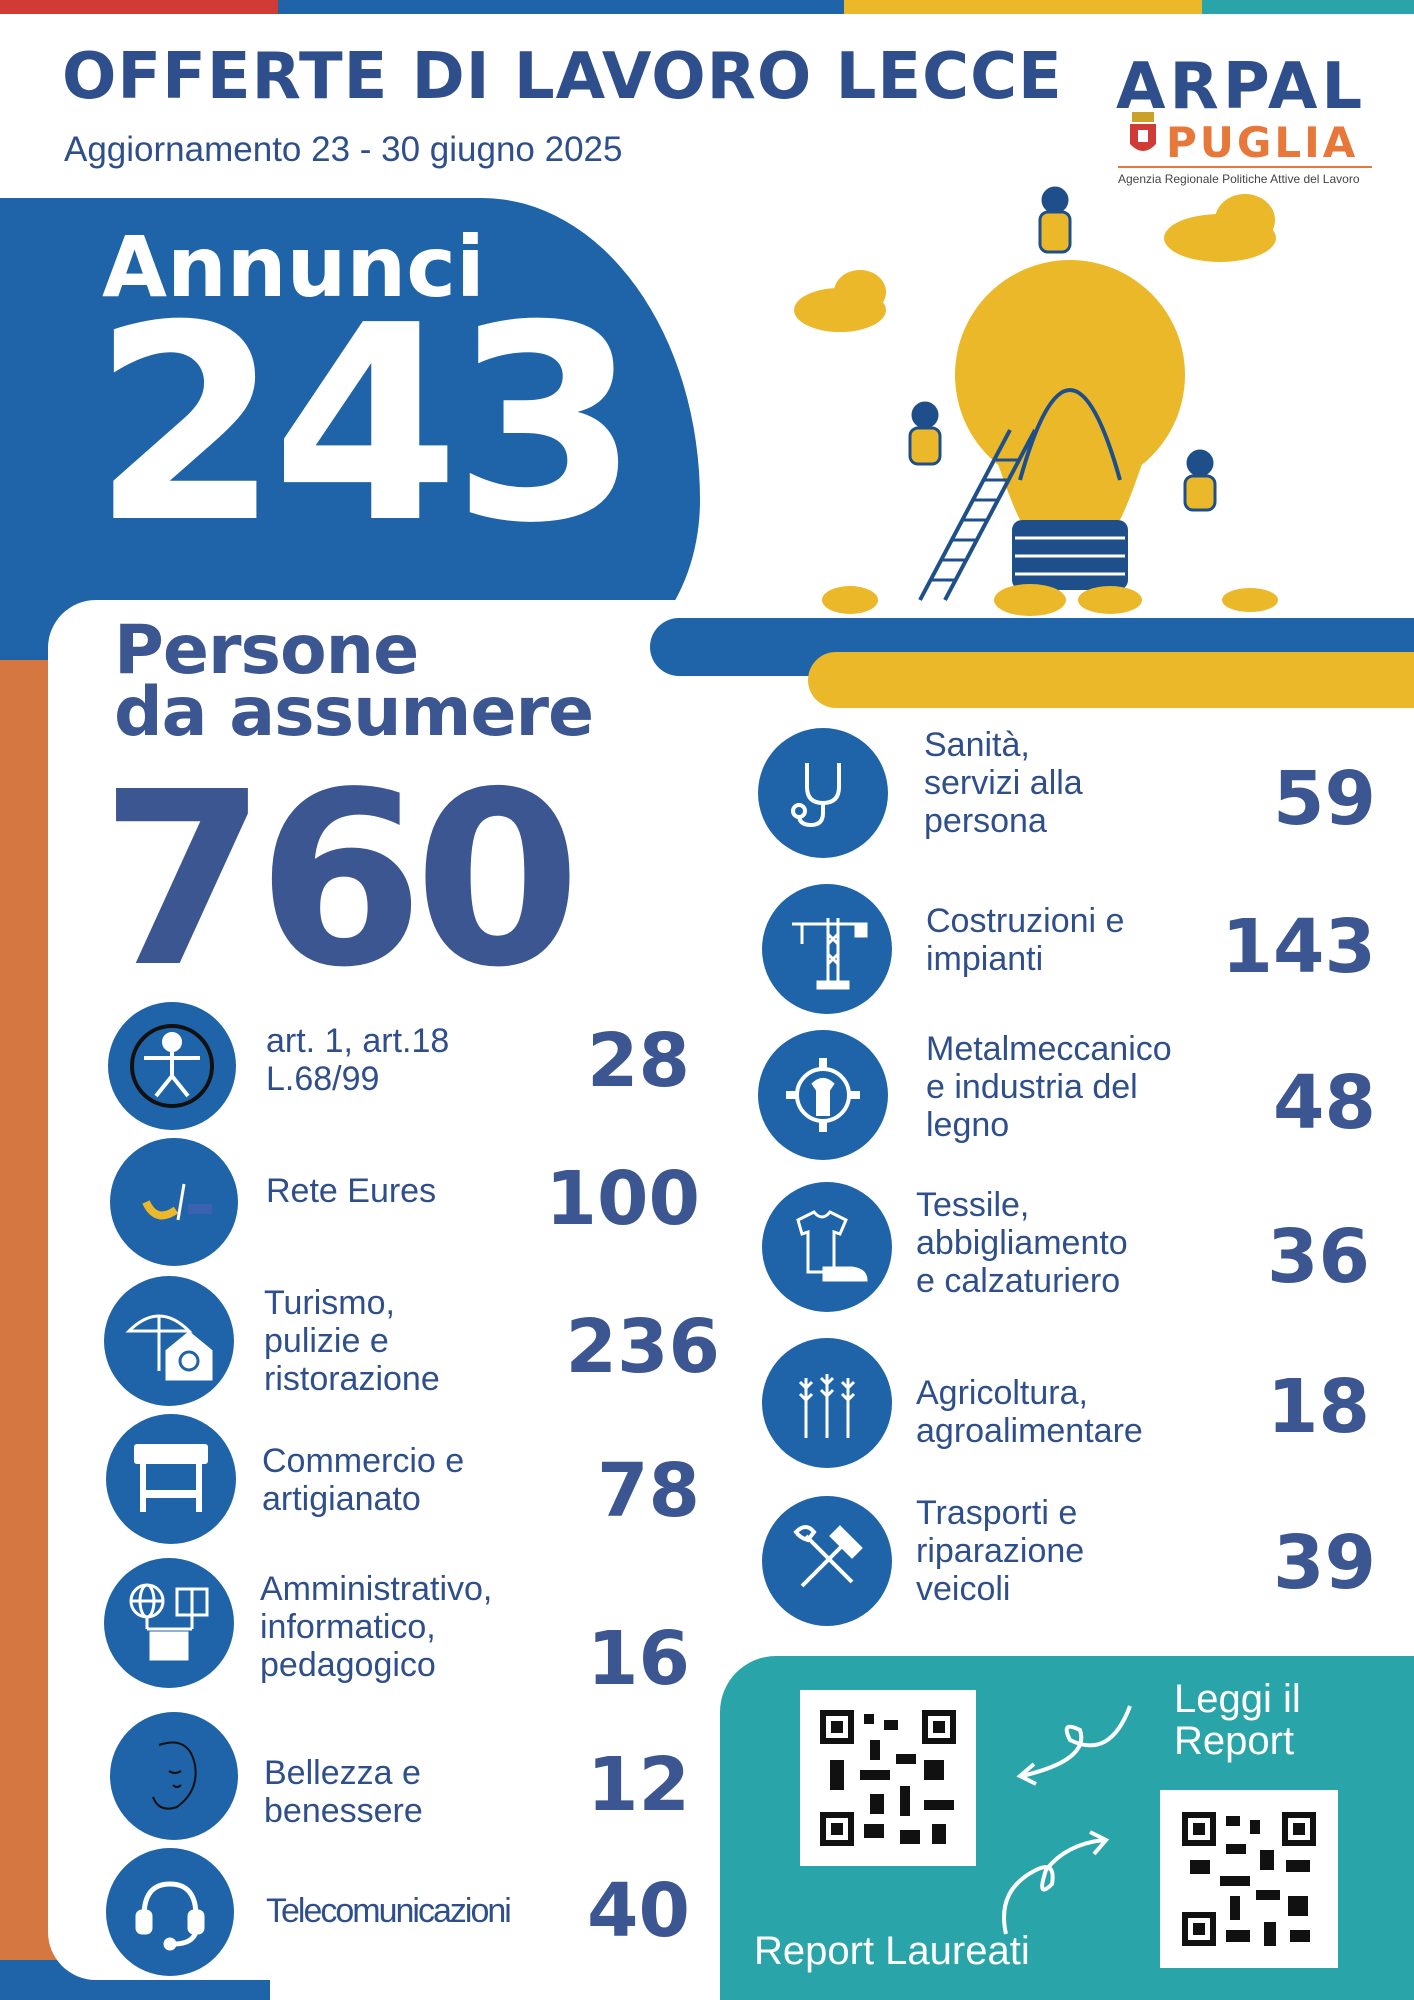  What do you see at coordinates (562, 77) in the screenshot?
I see `page-title: OFFERTE DI LAVORO LECCE` at bounding box center [562, 77].